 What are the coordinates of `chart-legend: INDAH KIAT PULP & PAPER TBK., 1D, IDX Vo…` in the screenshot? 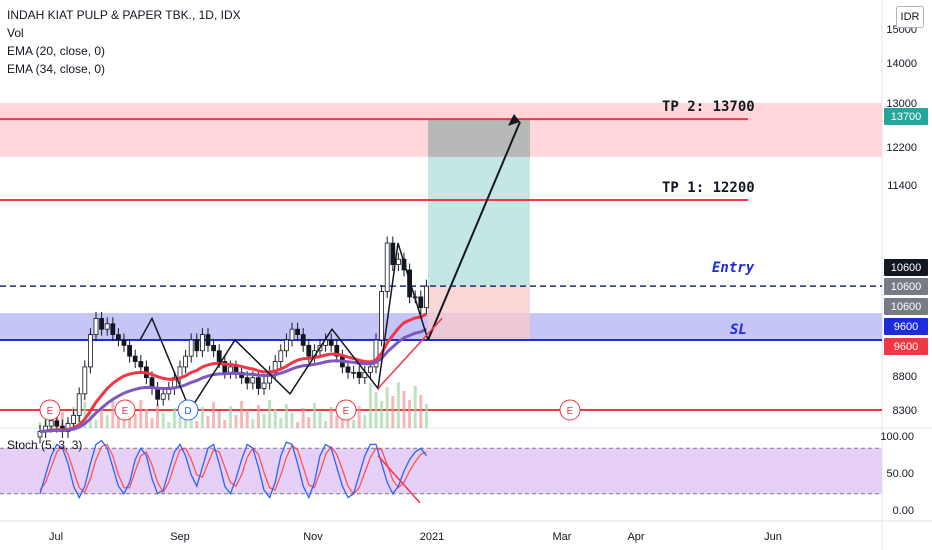 It's located at (124, 42).